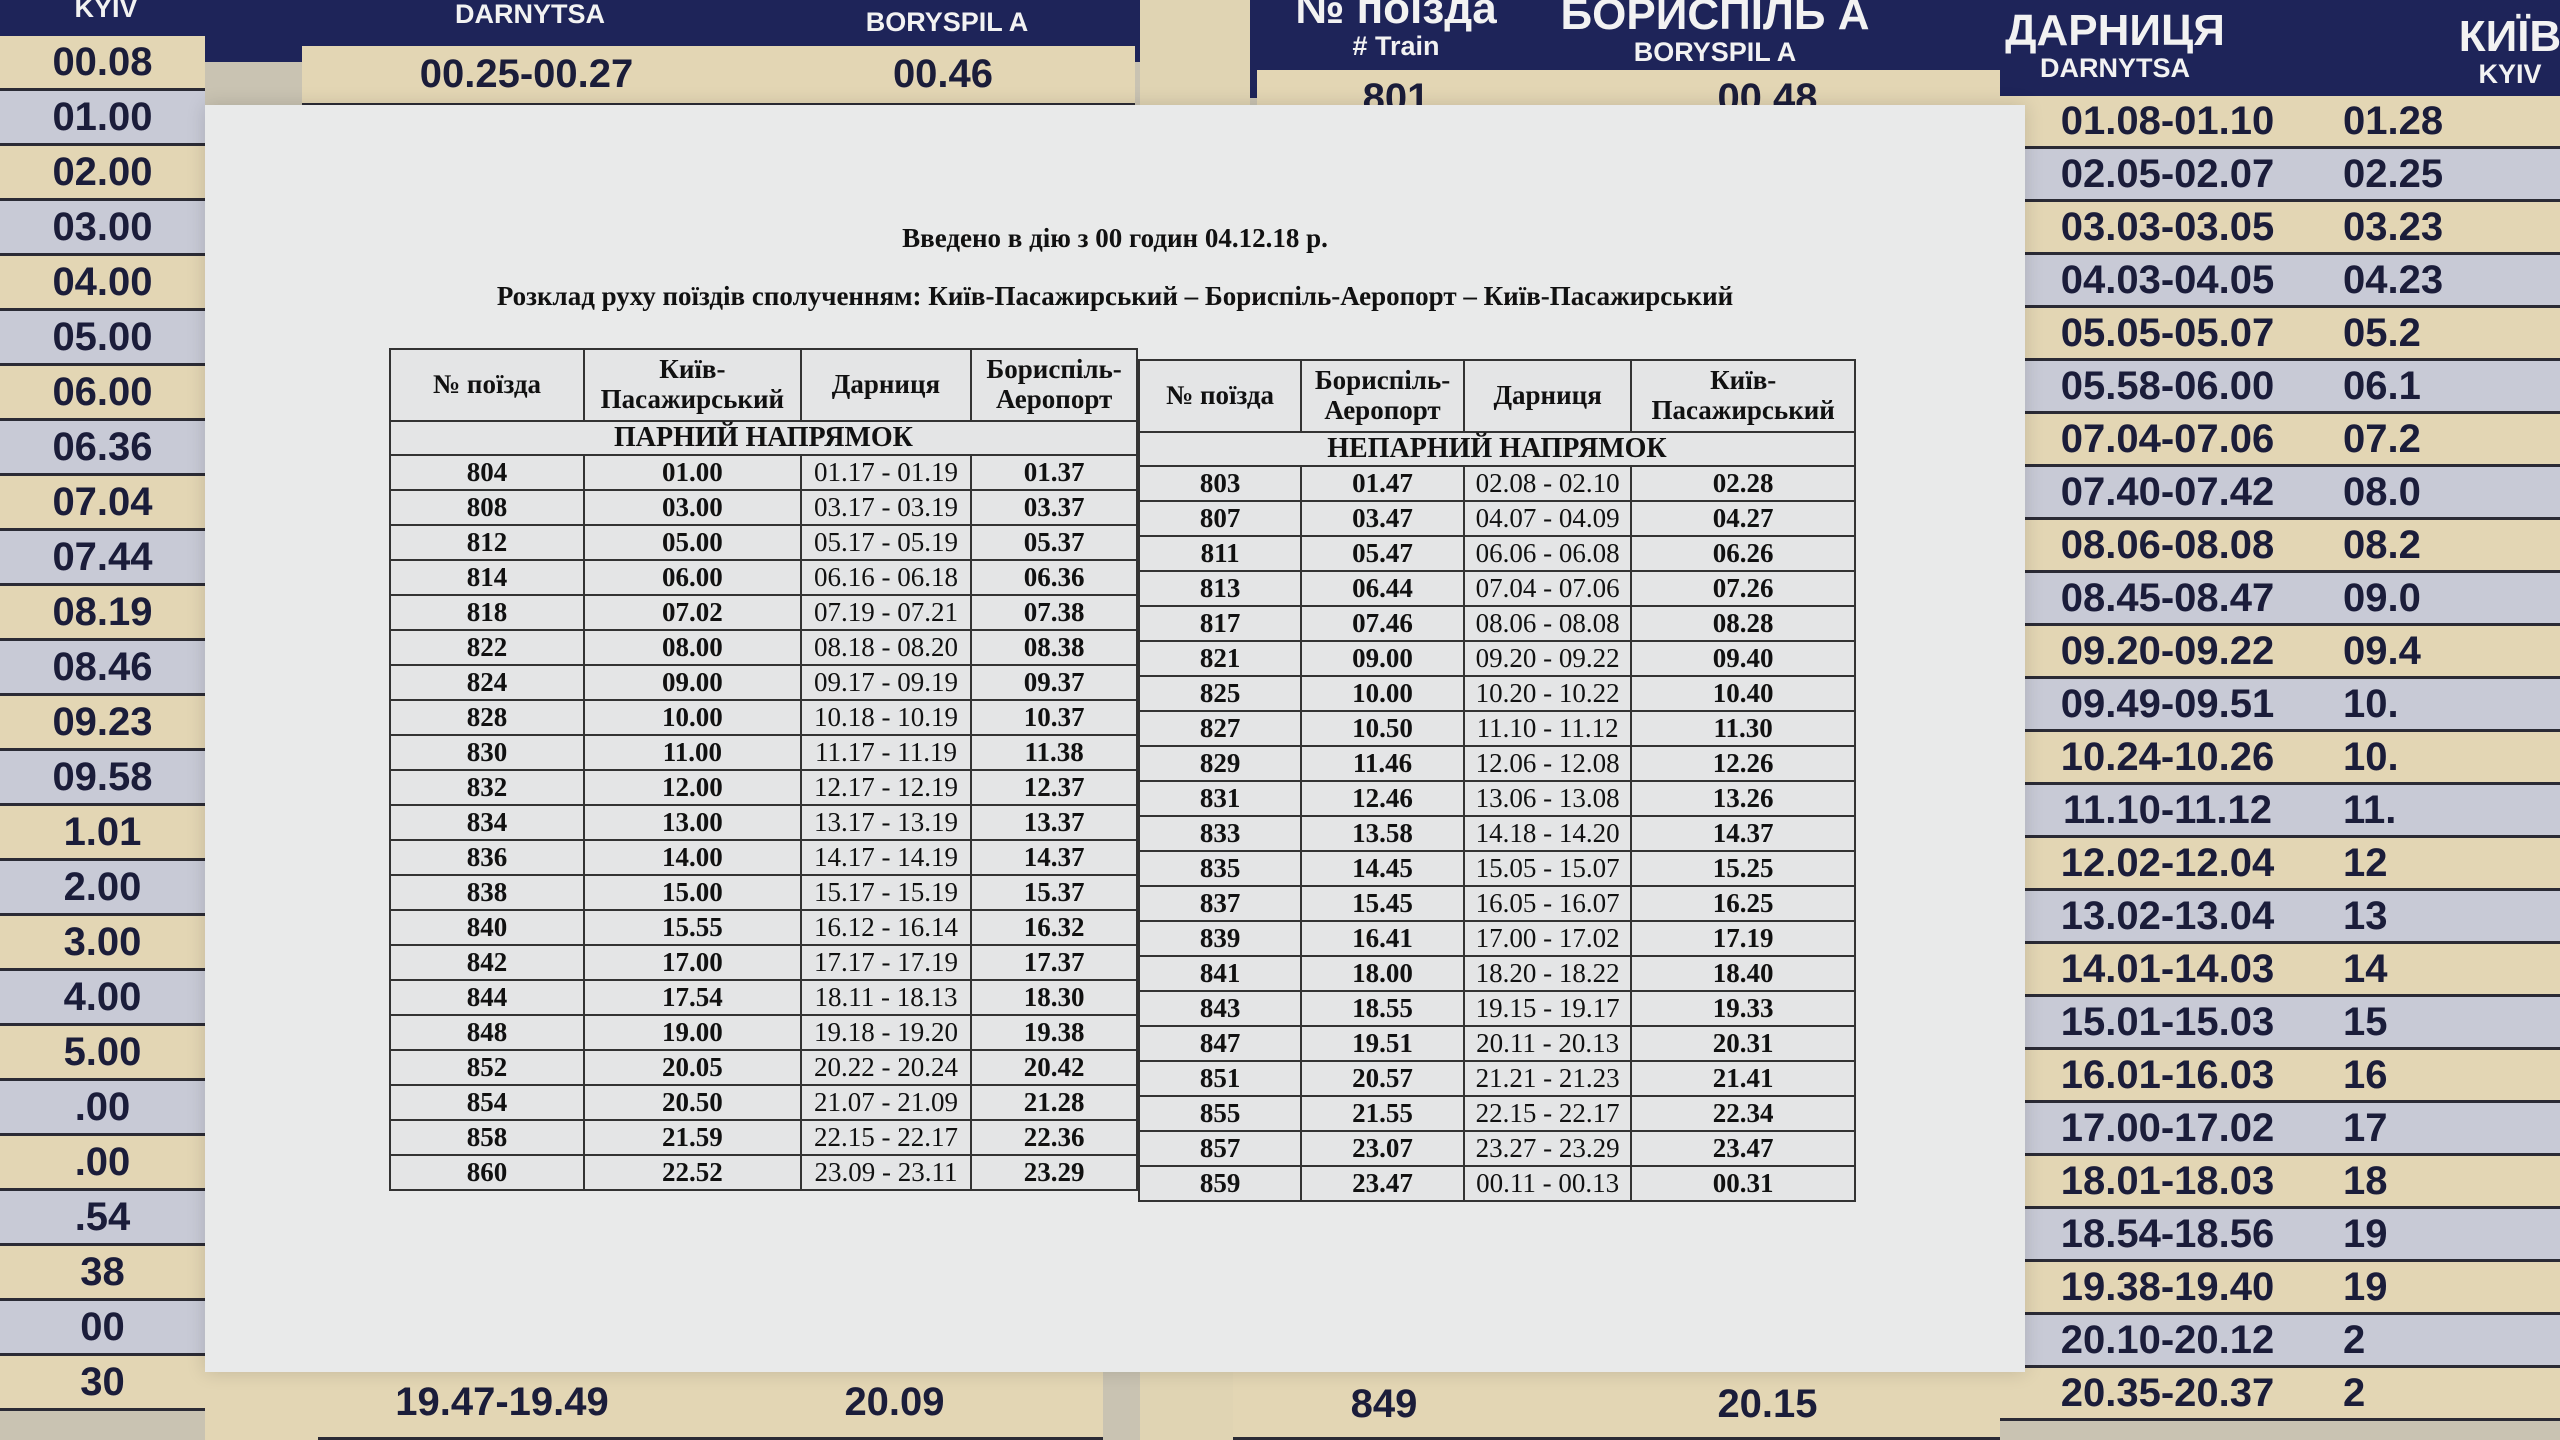  What do you see at coordinates (487, 857) in the screenshot?
I see `train-number-cell: 836` at bounding box center [487, 857].